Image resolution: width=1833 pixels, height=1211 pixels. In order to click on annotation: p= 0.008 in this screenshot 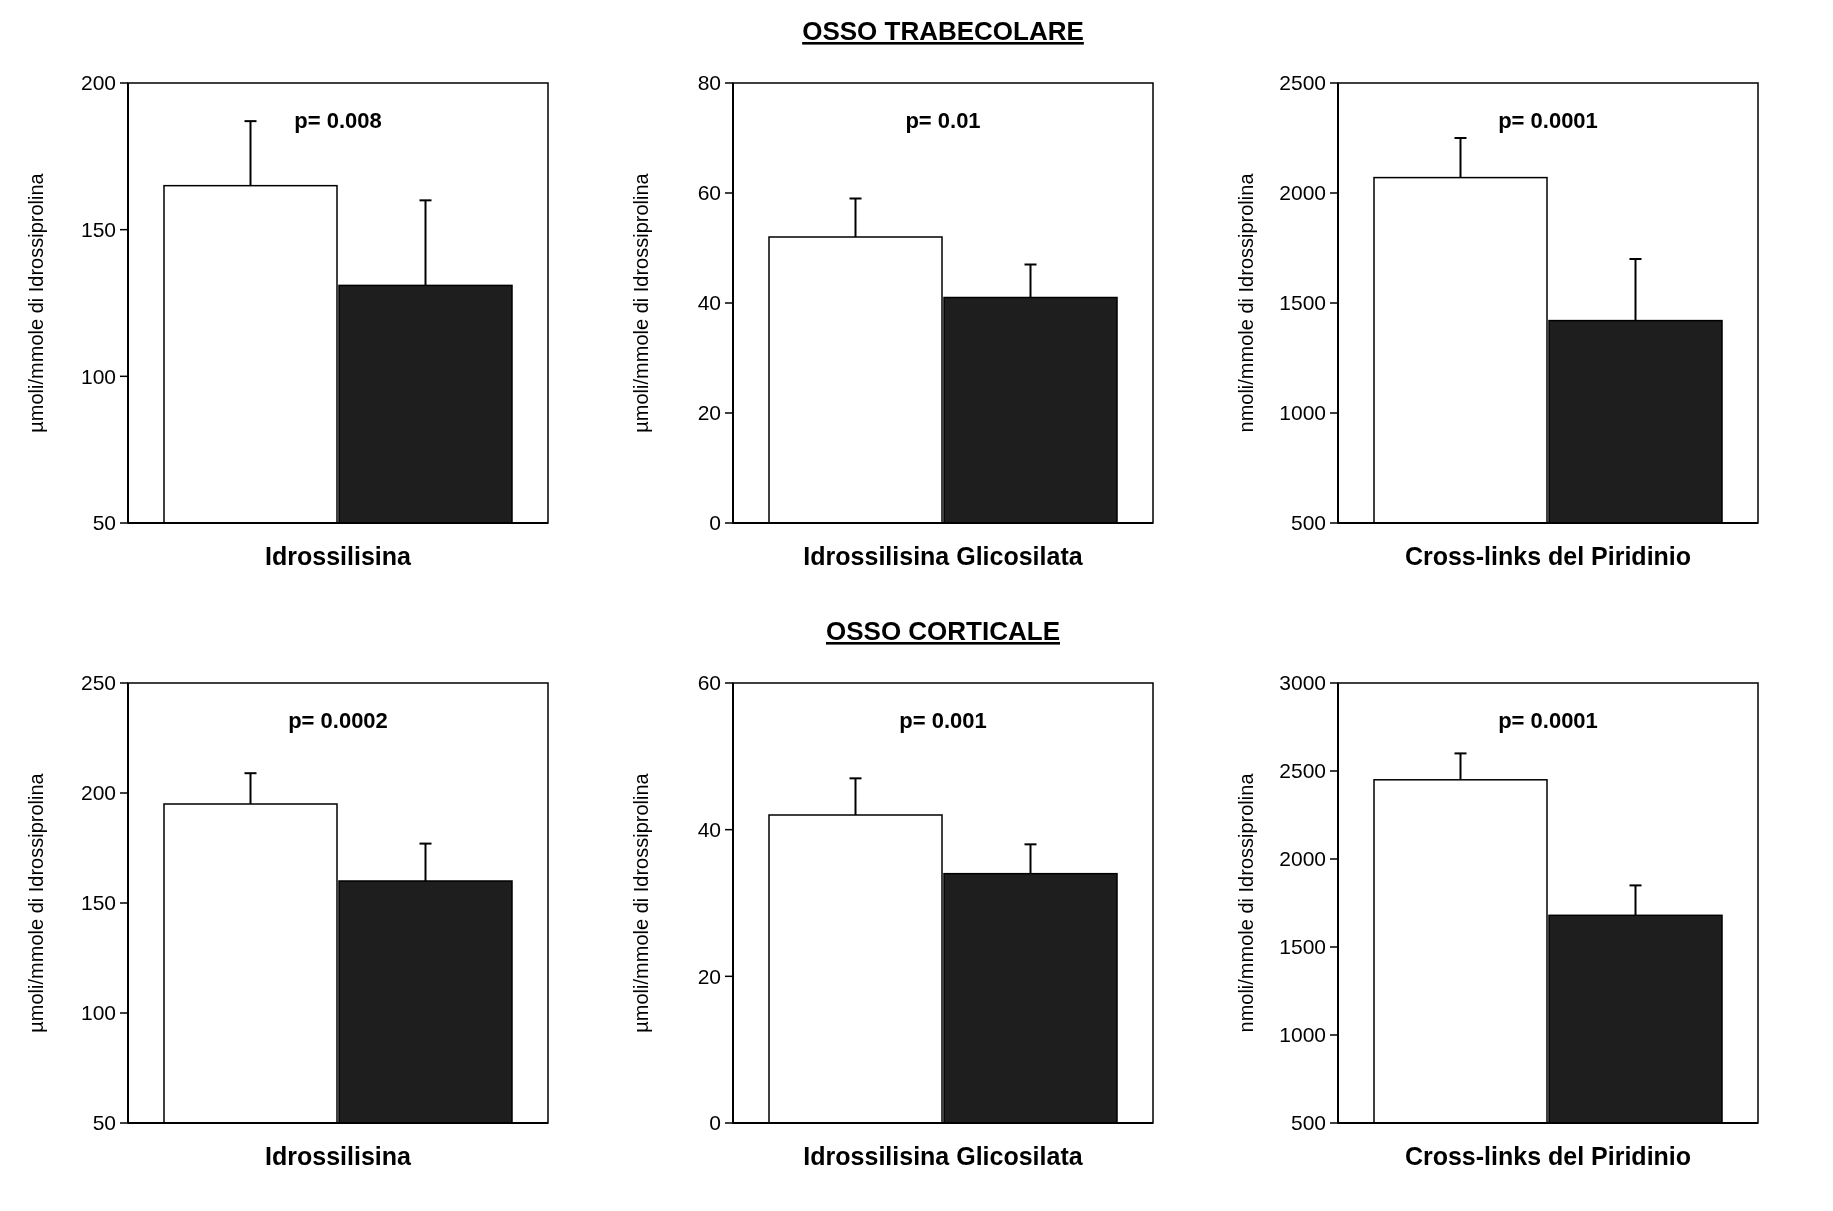, I will do `click(338, 120)`.